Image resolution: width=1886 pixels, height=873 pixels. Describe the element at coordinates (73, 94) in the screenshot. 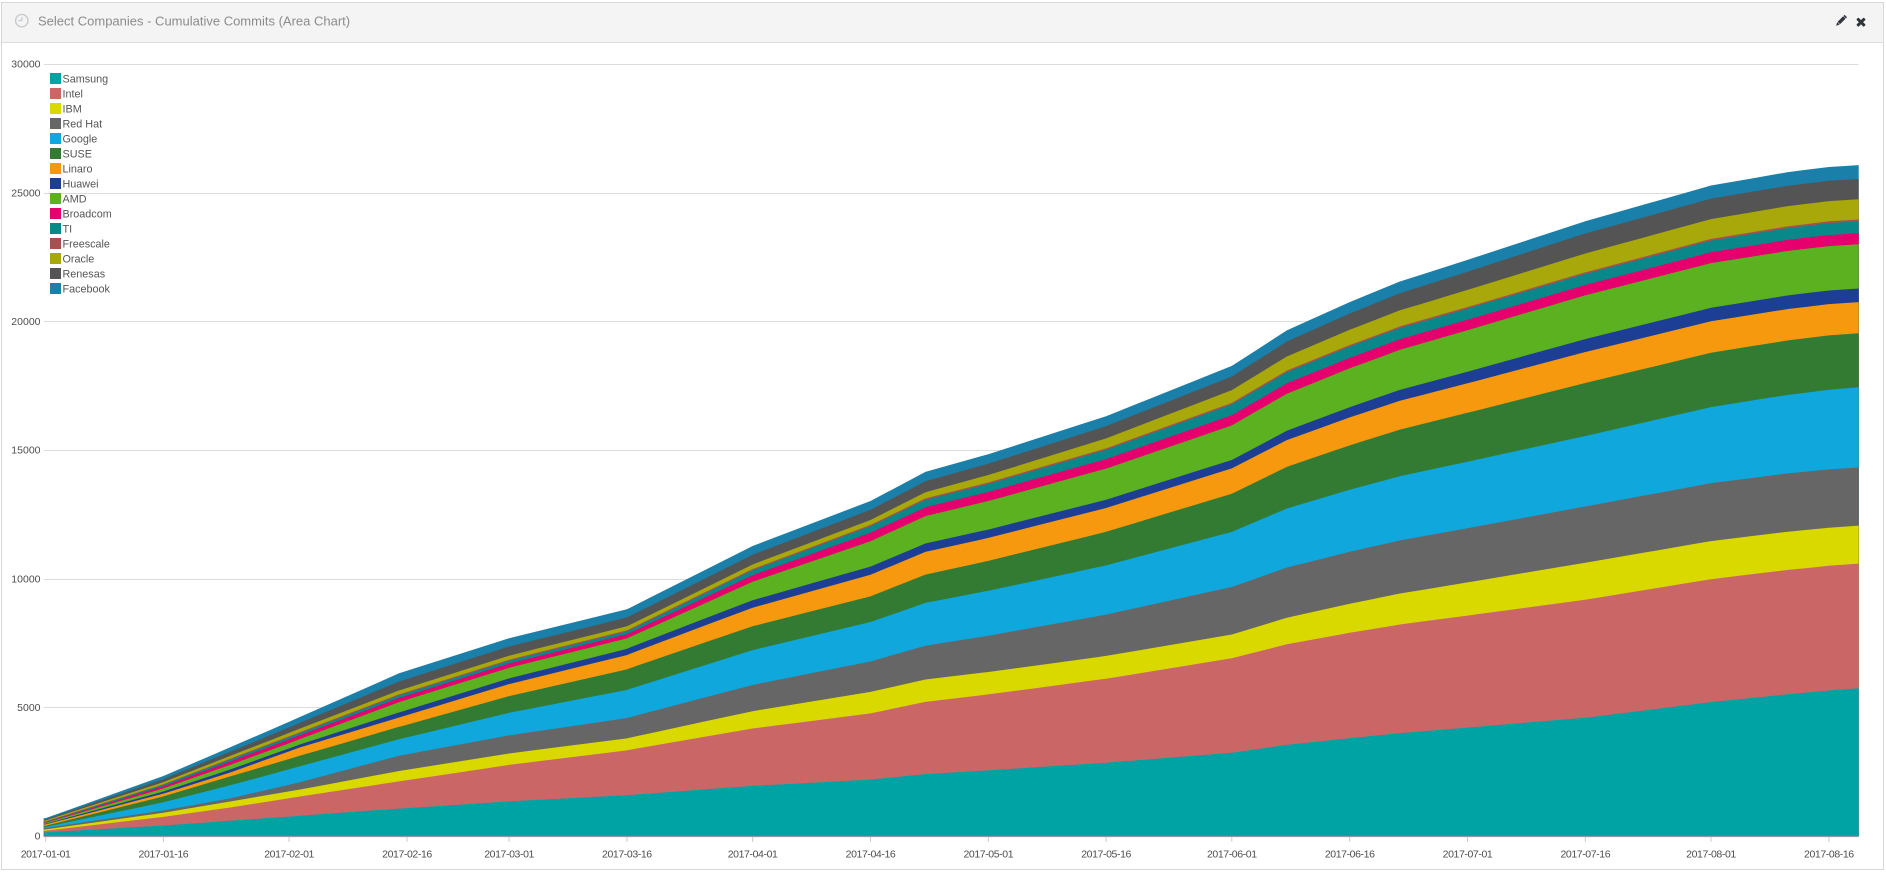

I see `svg-text: Intel` at that location.